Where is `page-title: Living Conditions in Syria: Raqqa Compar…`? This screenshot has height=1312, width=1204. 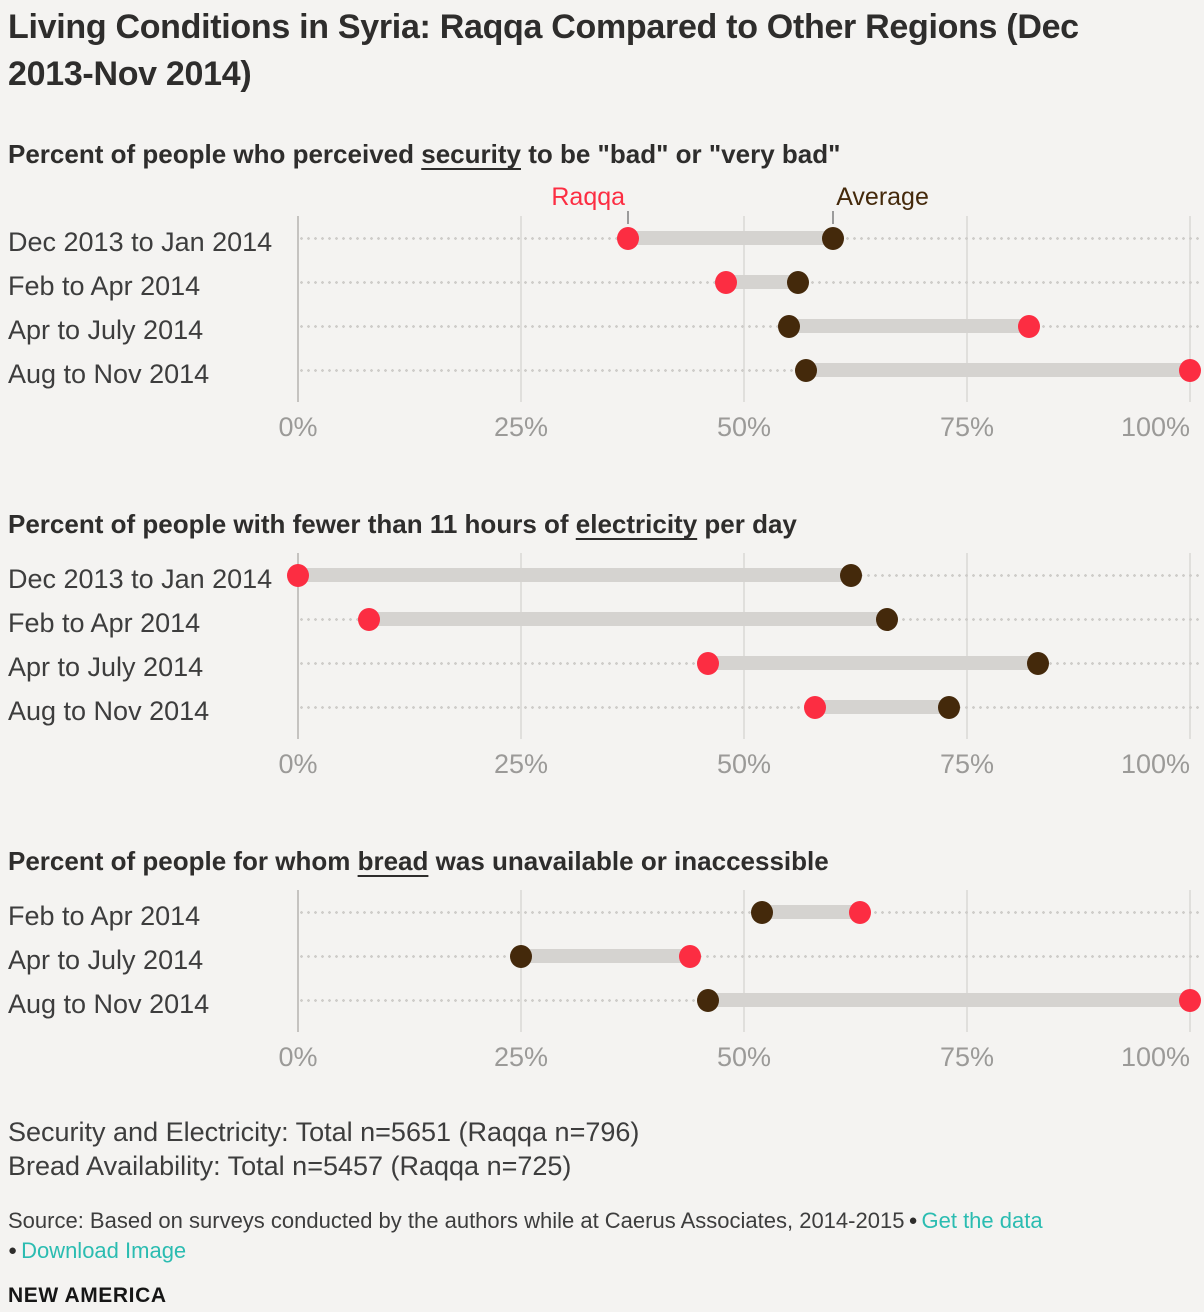
page-title: Living Conditions in Syria: Raqqa Compar… is located at coordinates (604, 51).